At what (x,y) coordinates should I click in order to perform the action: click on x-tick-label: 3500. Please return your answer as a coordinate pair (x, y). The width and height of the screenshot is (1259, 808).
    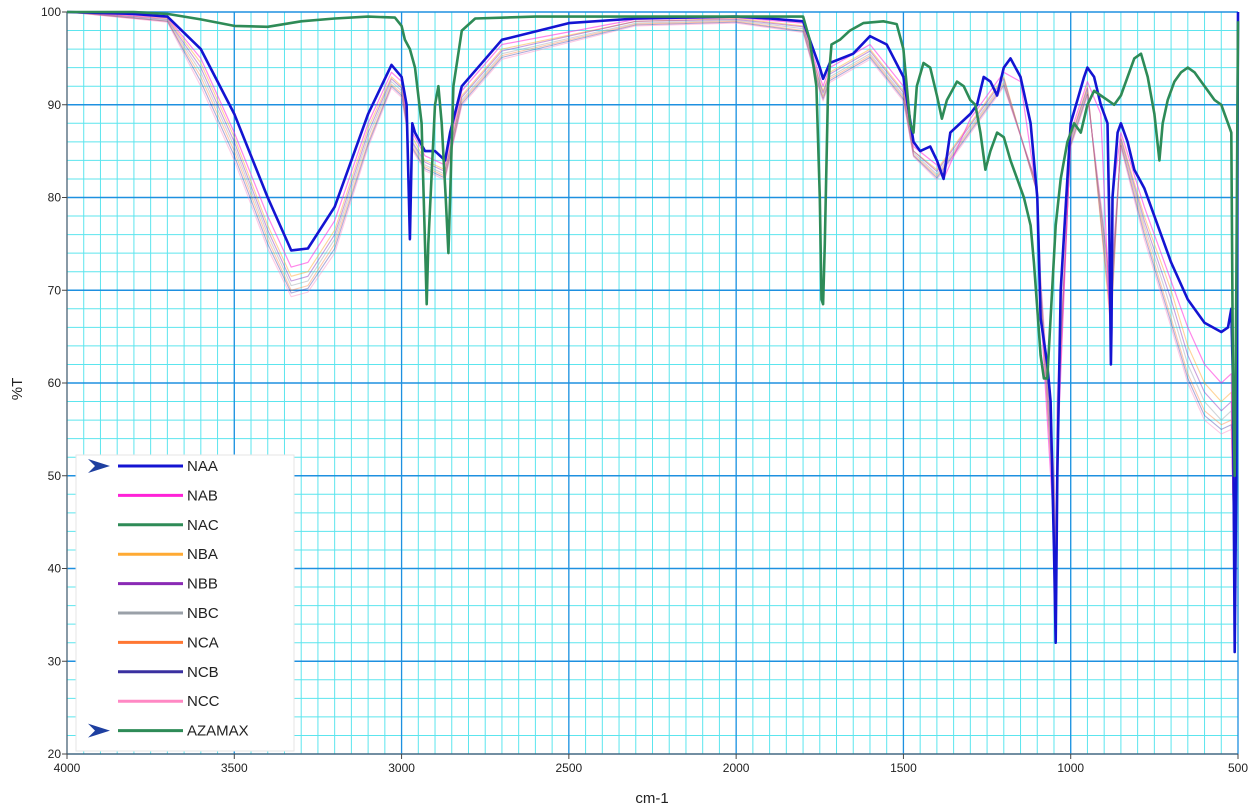
    Looking at the image, I should click on (234, 768).